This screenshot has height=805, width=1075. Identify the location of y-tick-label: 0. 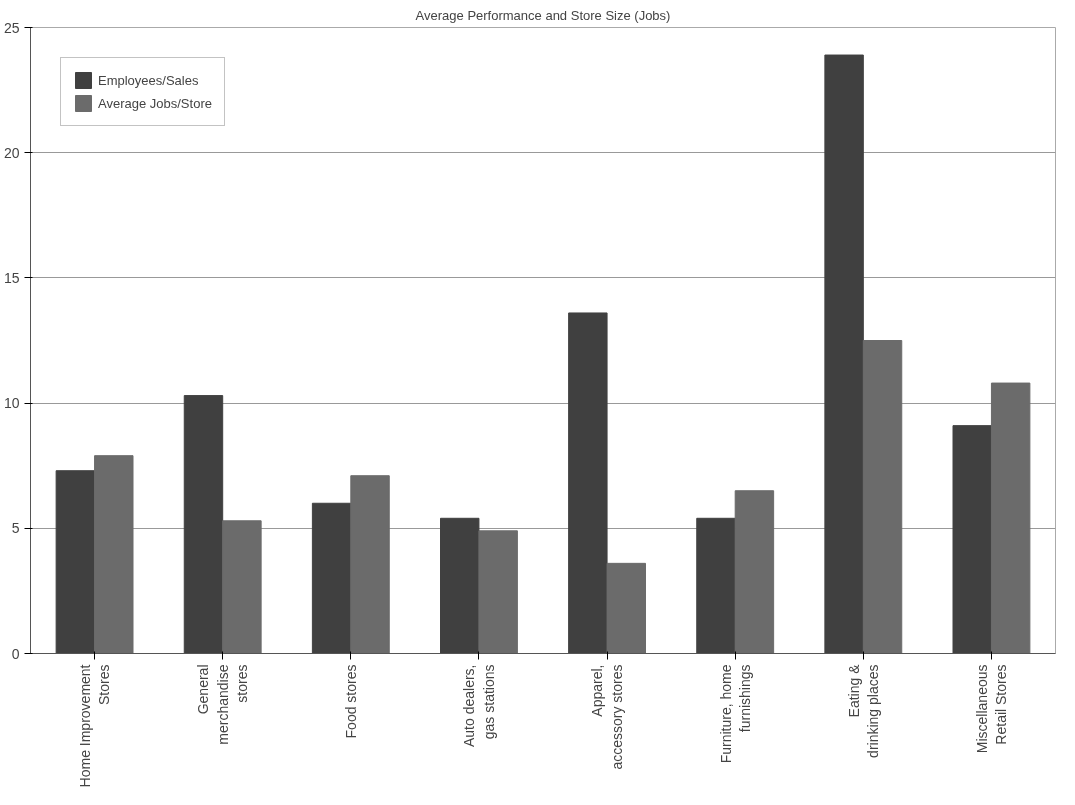
(15, 653).